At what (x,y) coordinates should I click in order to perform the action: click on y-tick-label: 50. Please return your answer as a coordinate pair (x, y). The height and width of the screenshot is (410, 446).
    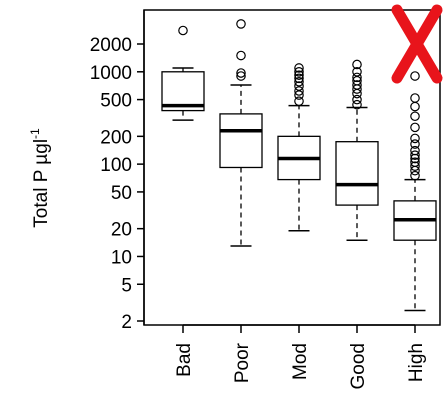
    Looking at the image, I should click on (121, 193).